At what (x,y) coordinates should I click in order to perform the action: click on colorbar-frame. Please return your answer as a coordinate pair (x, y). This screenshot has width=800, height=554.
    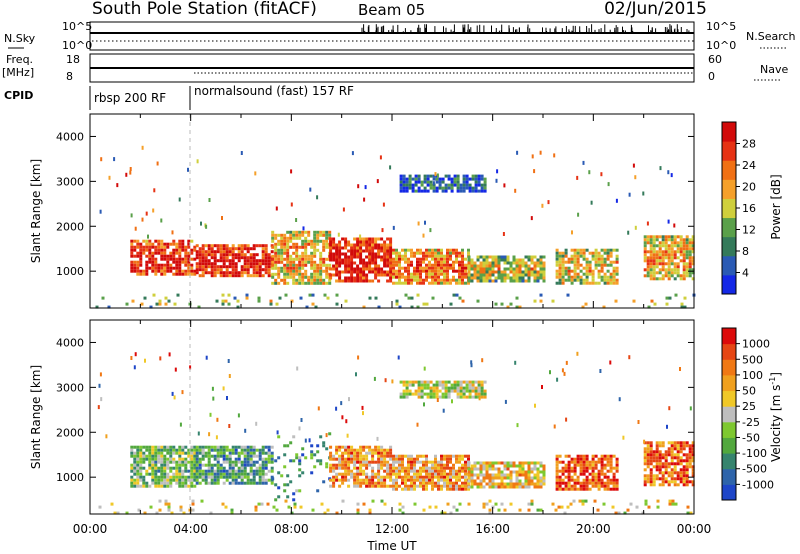
    Looking at the image, I should click on (729, 414).